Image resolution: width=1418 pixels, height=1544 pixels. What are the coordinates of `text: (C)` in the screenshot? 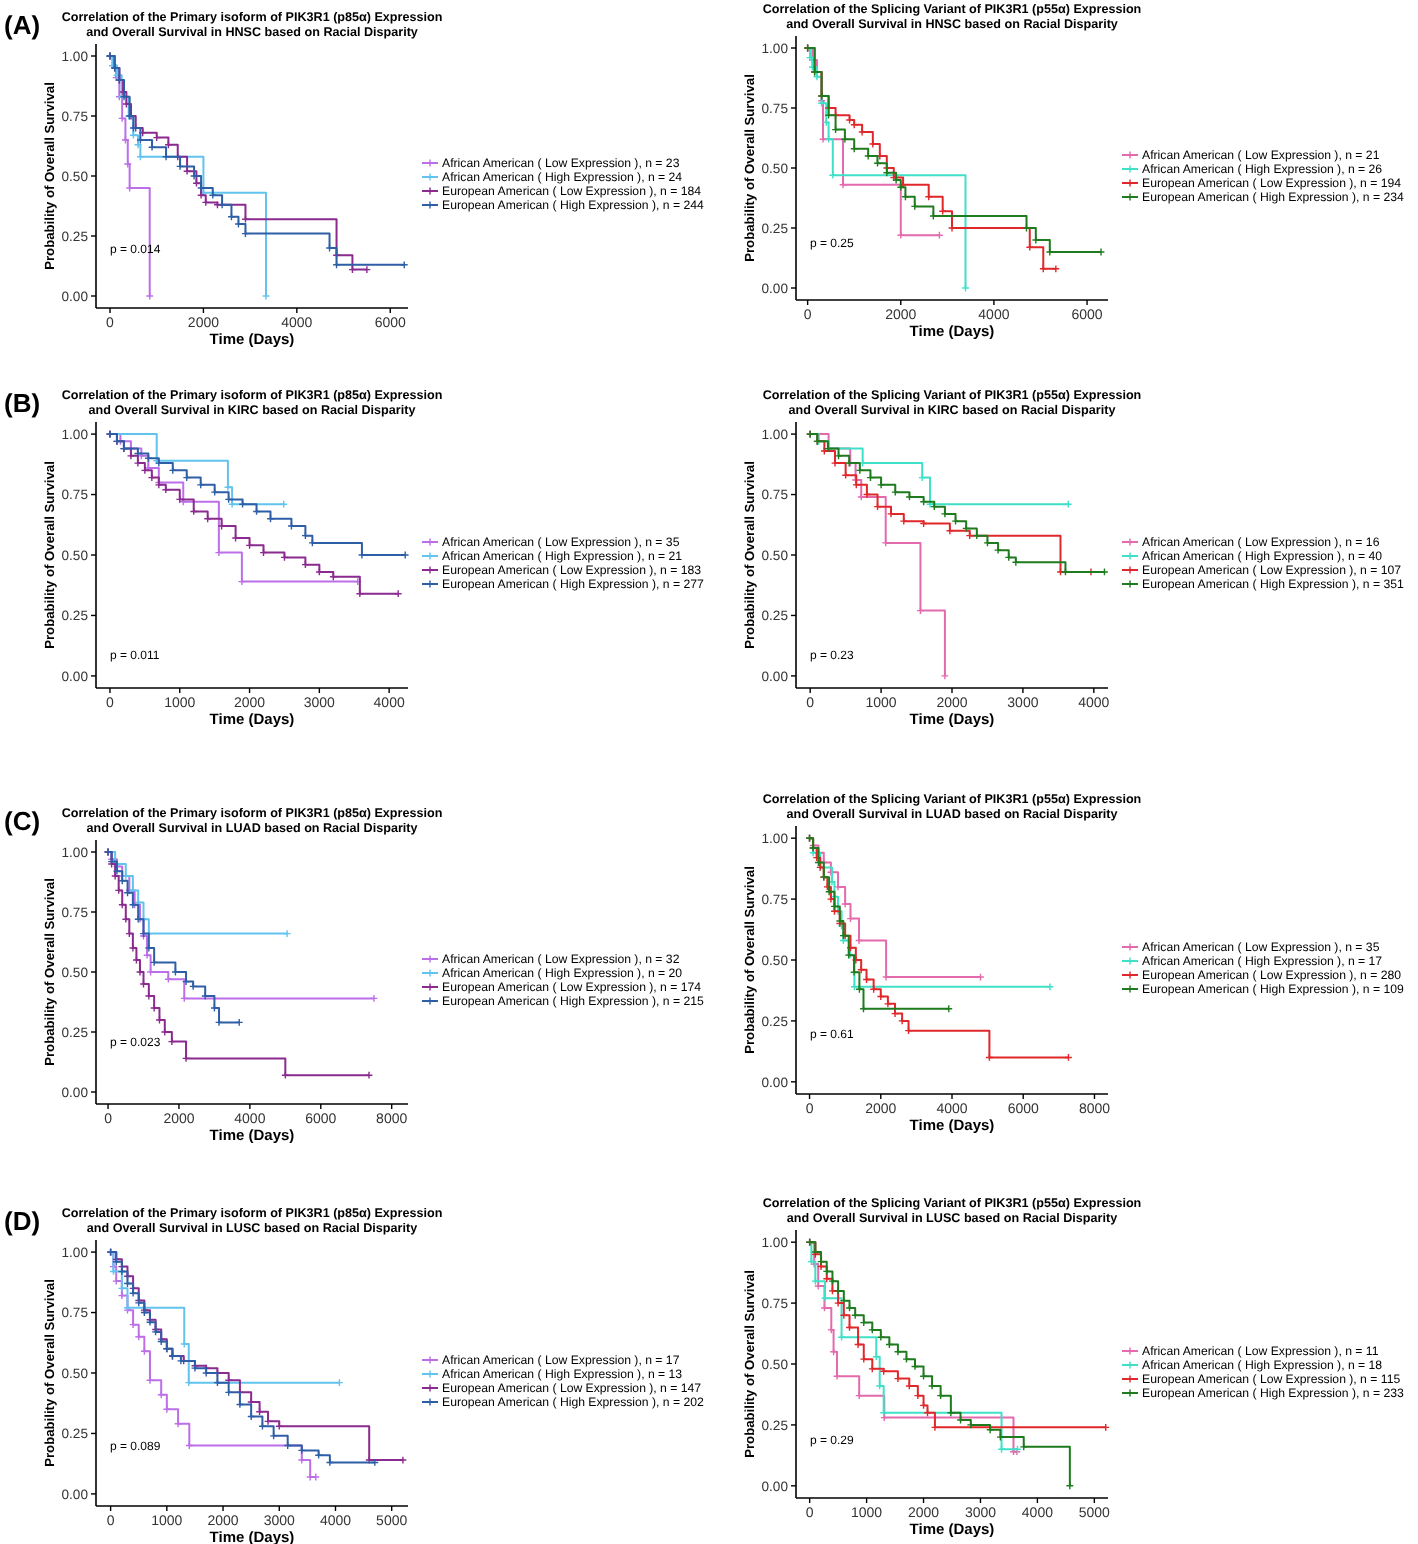 It's located at (22, 821).